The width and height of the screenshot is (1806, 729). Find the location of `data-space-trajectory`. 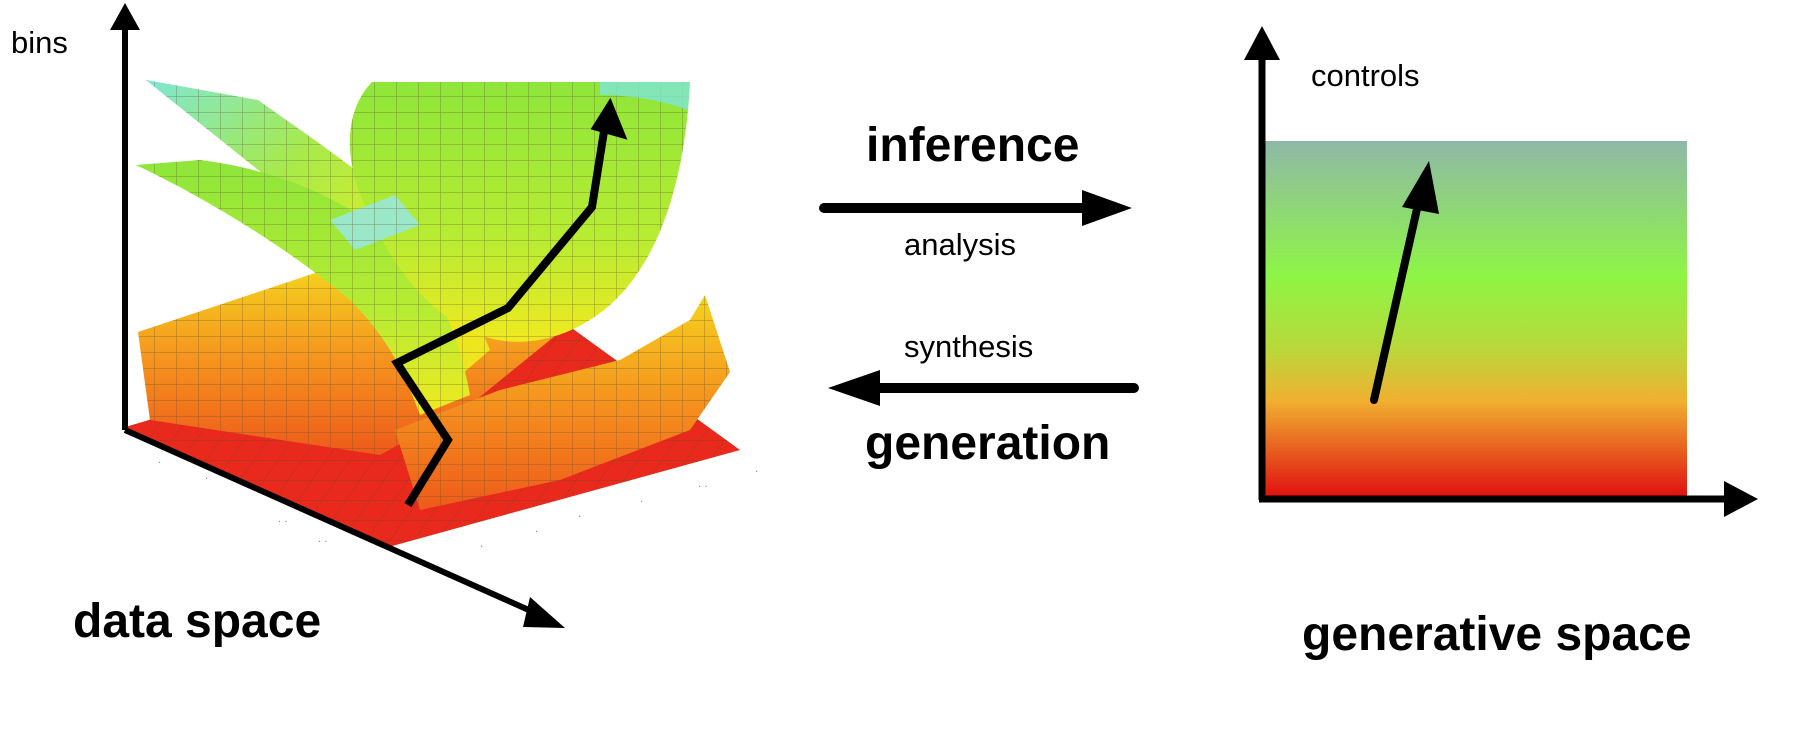

data-space-trajectory is located at coordinates (500, 316).